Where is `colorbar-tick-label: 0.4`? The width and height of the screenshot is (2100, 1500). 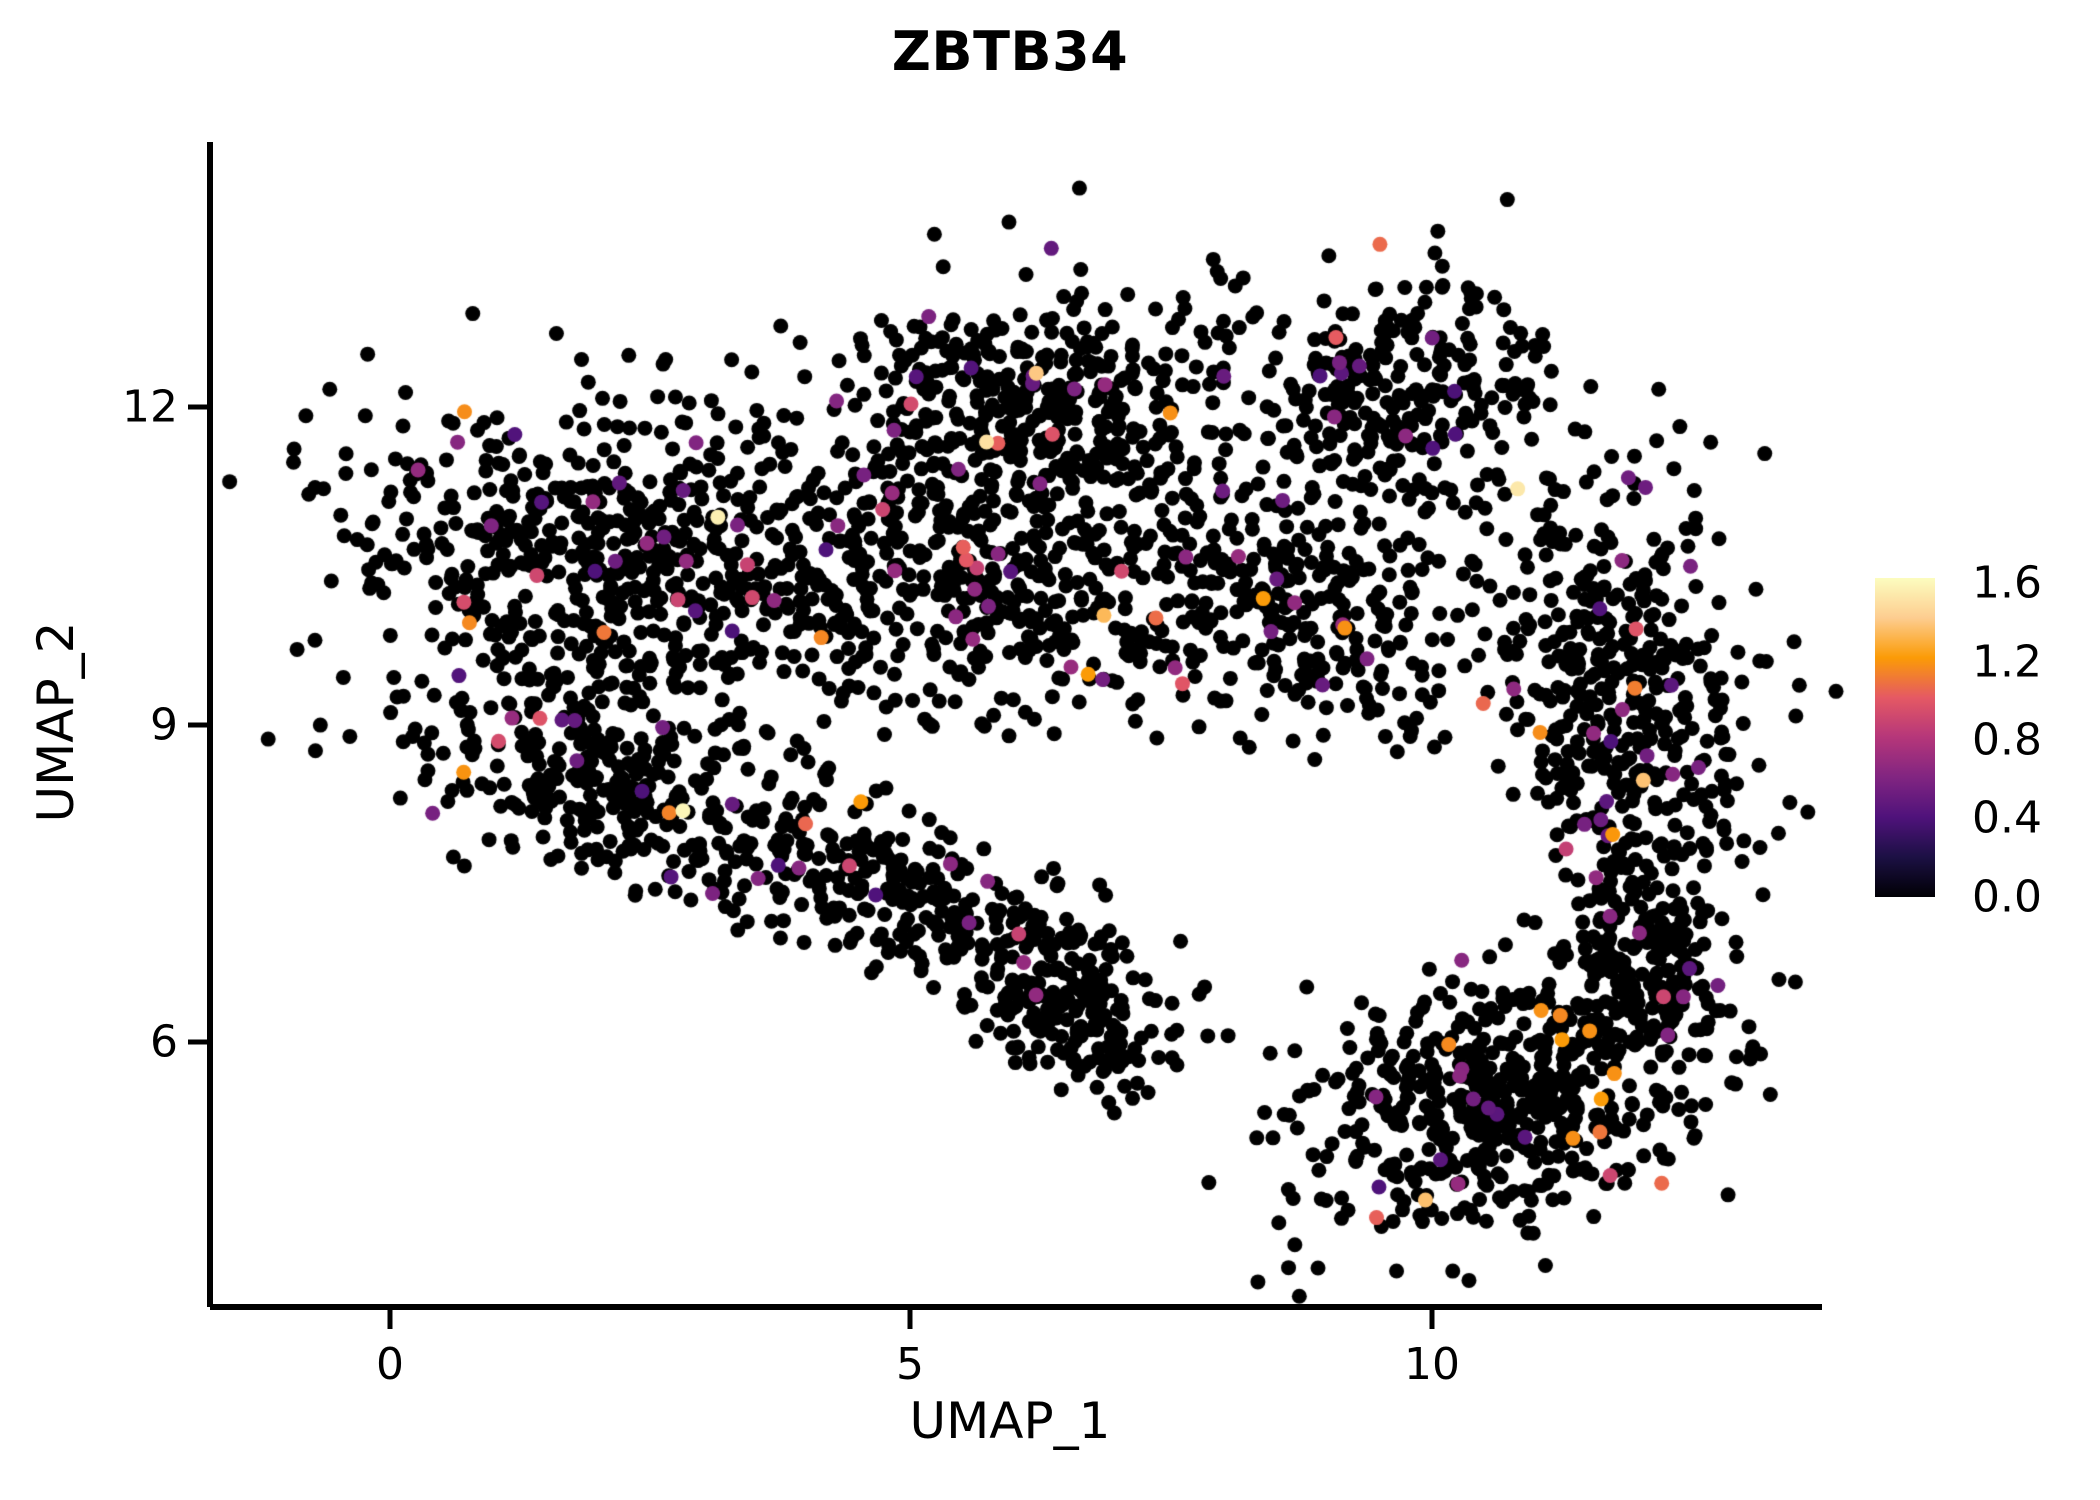
colorbar-tick-label: 0.4 is located at coordinates (2007, 818).